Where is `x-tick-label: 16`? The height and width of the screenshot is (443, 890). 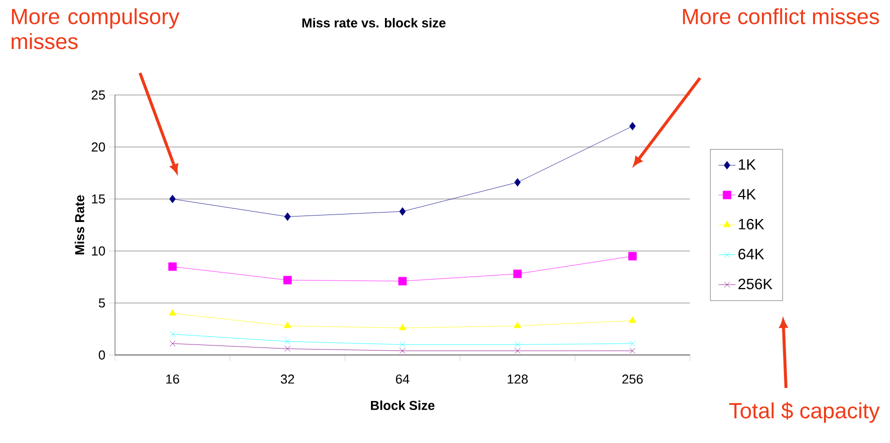
x-tick-label: 16 is located at coordinates (173, 379).